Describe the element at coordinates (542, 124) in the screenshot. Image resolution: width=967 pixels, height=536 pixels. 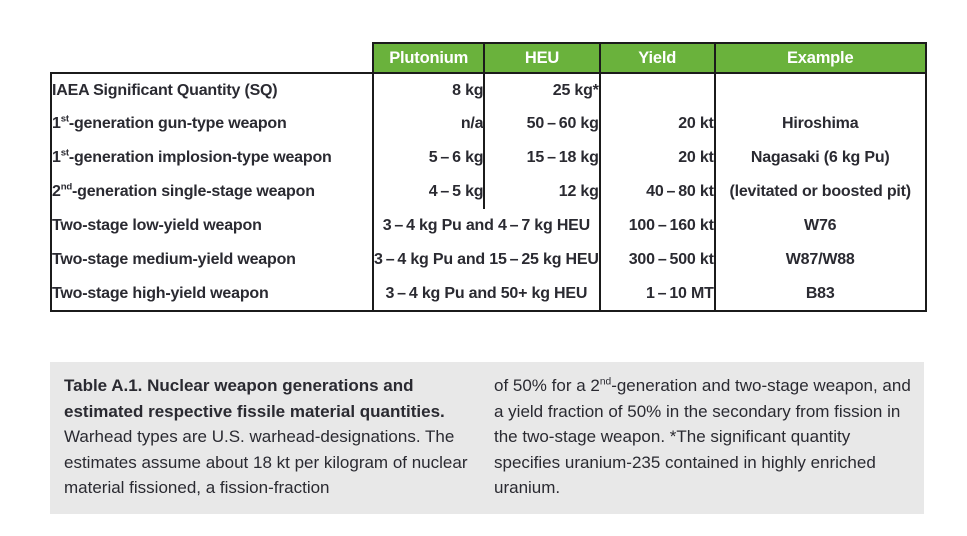
I see `heu-value: 50 – 60 kg` at that location.